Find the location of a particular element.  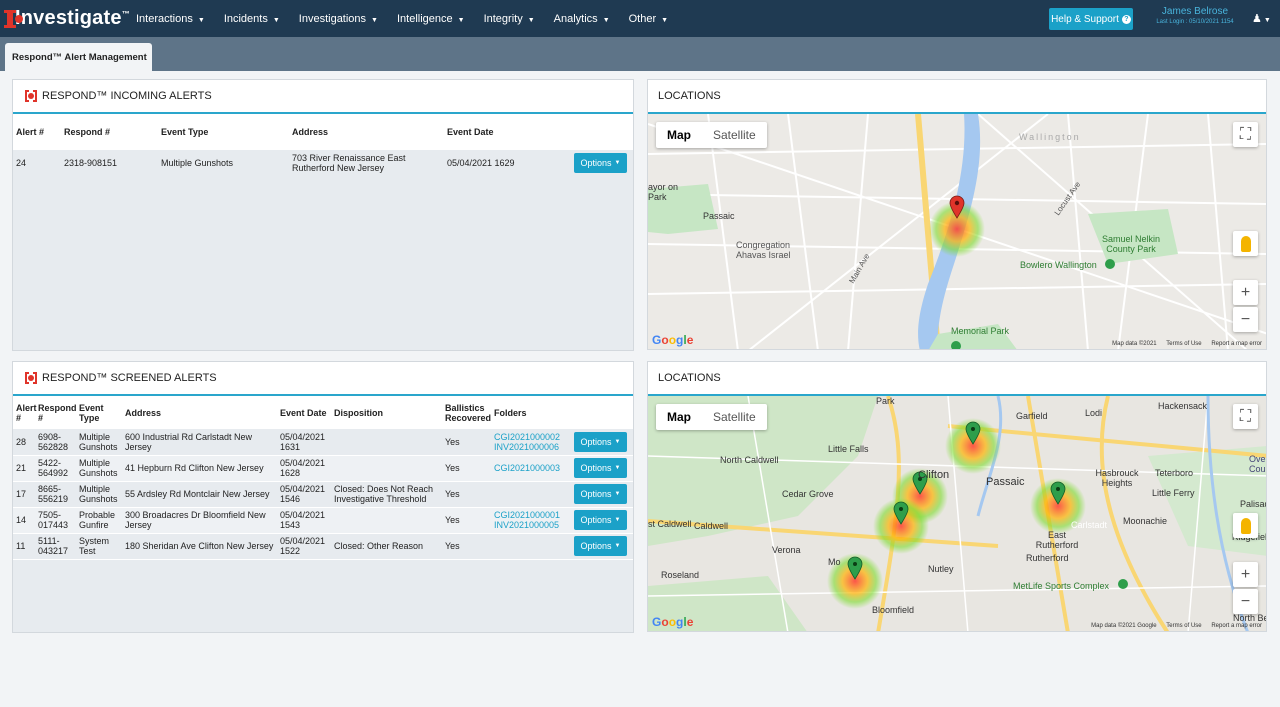

map-label: East Rutherford is located at coordinates (1057, 540).